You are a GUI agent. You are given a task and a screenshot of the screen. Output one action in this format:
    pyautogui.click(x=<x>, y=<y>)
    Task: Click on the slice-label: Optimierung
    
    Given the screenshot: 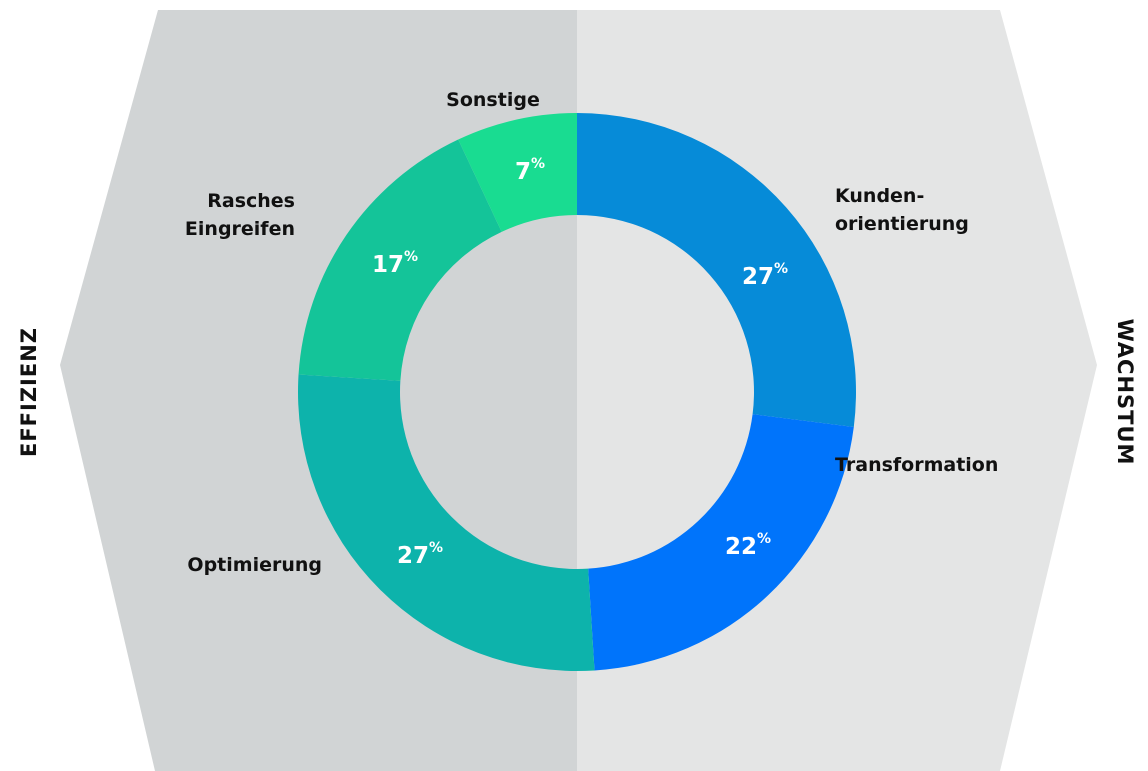 What is the action you would take?
    pyautogui.click(x=254, y=565)
    